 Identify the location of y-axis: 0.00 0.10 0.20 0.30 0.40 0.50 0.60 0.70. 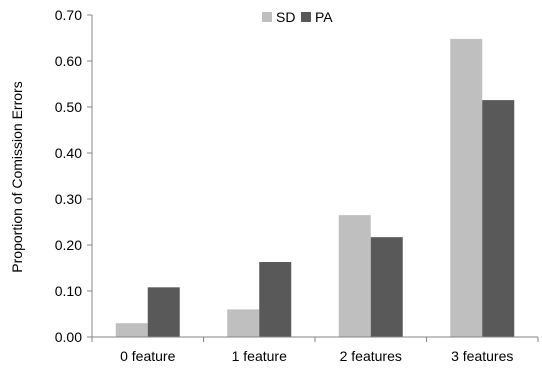
(74, 176).